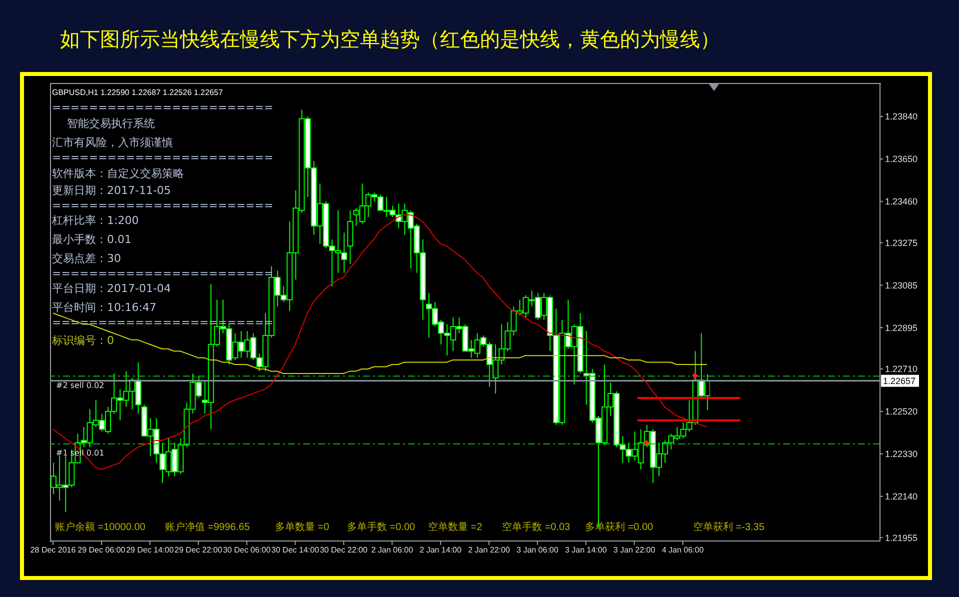 The height and width of the screenshot is (597, 959). I want to click on y-tick-label: 1.23840, so click(901, 117).